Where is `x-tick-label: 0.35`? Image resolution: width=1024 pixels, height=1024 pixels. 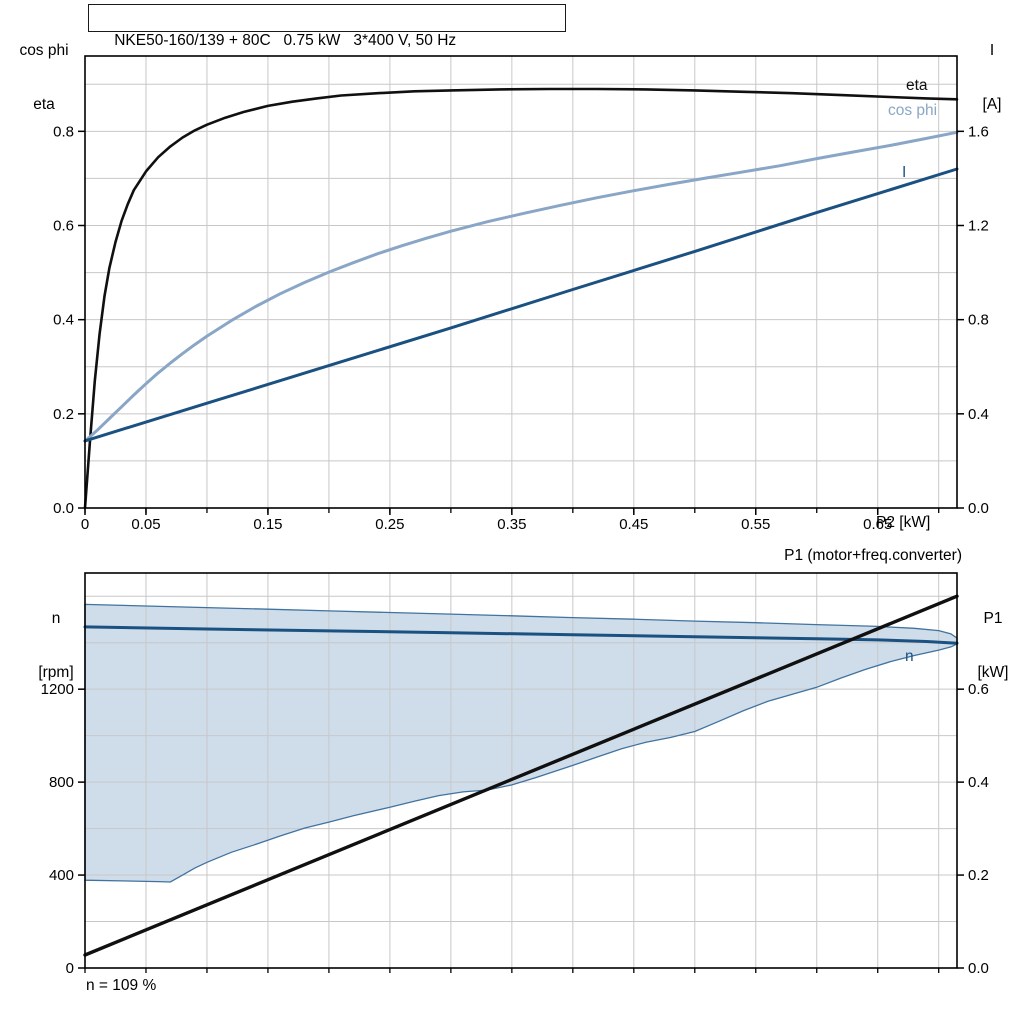
x-tick-label: 0.35 is located at coordinates (511, 524).